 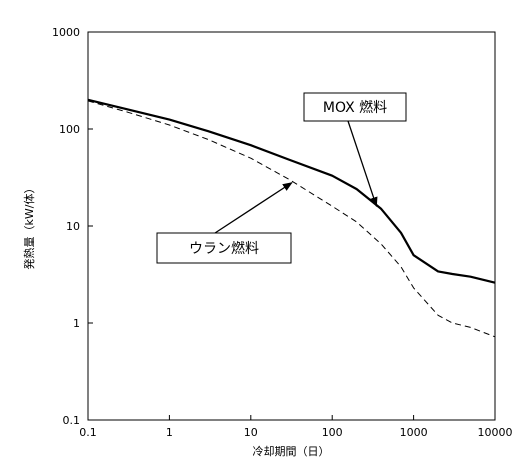 I want to click on x-axis-ticks: 0.1 1 10 100 1000 10000, so click(x=296, y=427).